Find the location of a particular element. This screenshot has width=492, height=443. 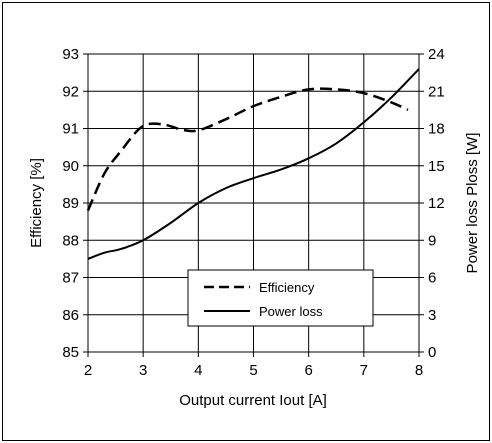

y-axis-title-left: Efficiency [%] is located at coordinates (36, 203).